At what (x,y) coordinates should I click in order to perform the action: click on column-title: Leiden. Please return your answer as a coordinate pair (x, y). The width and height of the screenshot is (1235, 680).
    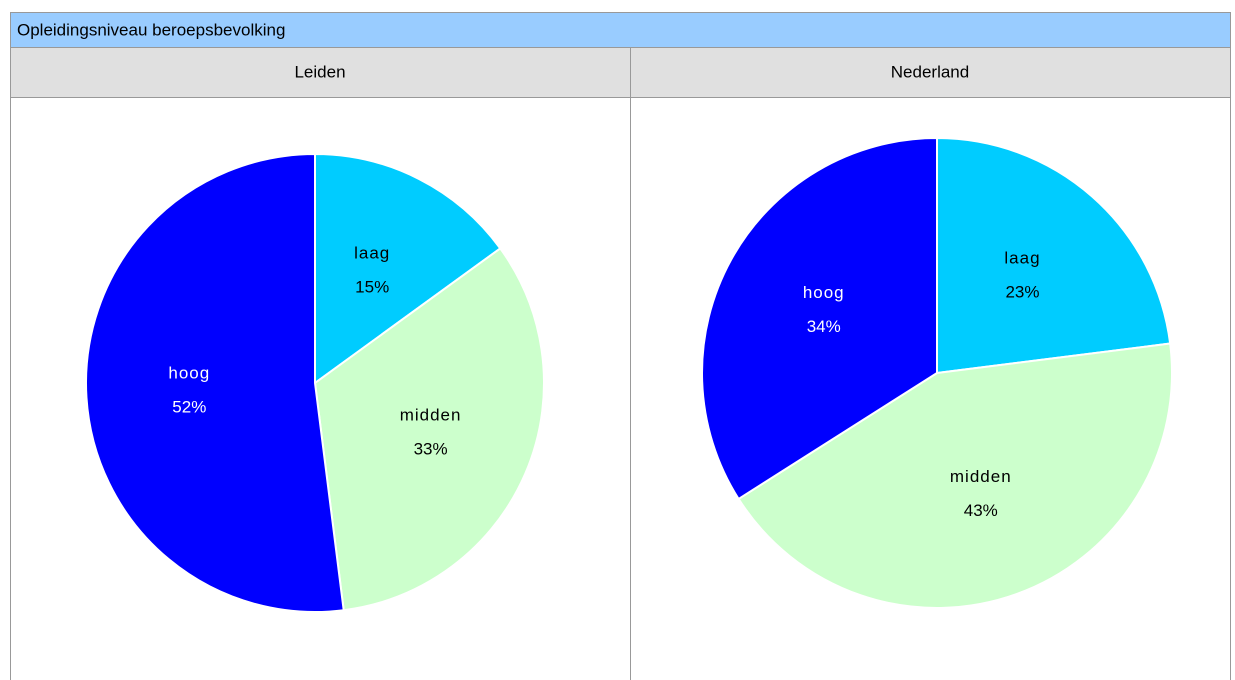
    Looking at the image, I should click on (319, 71).